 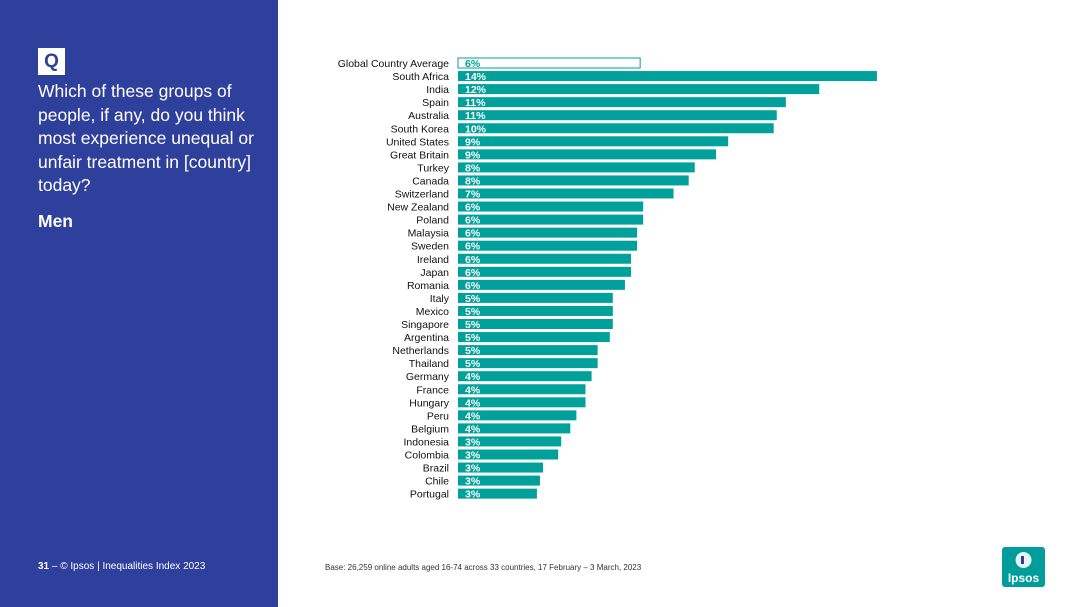 I want to click on category-label-33: Portugal, so click(x=429, y=495).